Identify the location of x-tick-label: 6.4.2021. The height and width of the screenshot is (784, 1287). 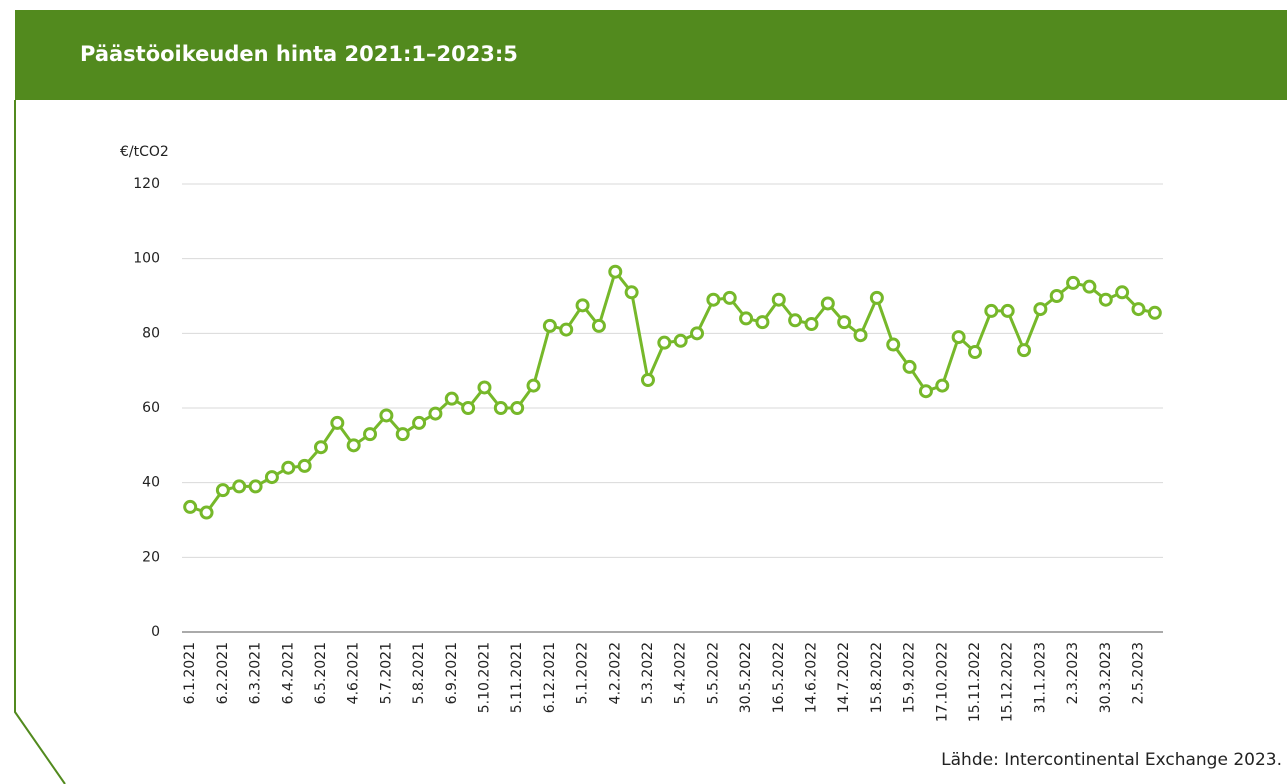
(288, 673).